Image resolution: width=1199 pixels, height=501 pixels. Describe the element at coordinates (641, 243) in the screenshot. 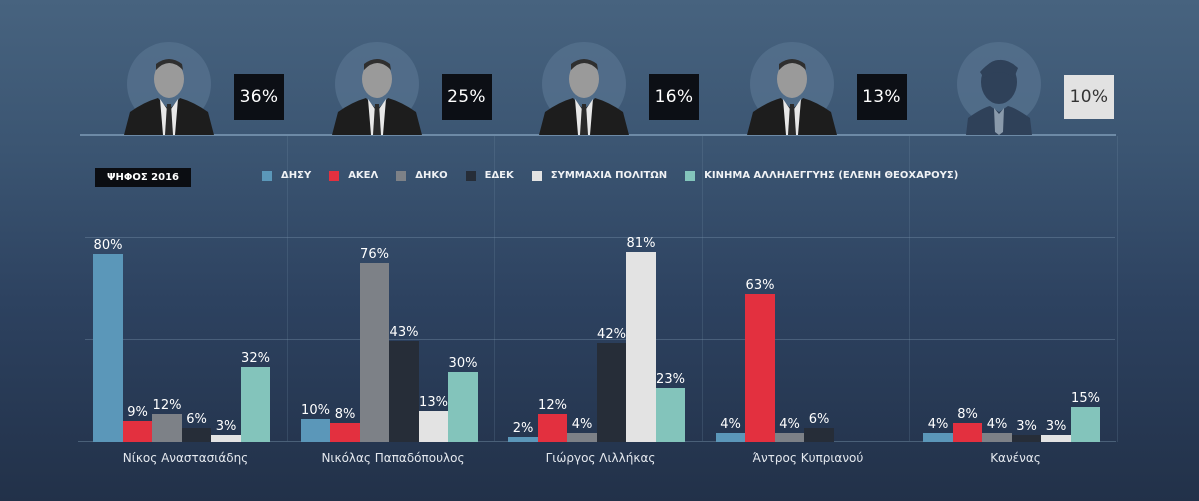

I see `bar-value-label: 81%` at that location.